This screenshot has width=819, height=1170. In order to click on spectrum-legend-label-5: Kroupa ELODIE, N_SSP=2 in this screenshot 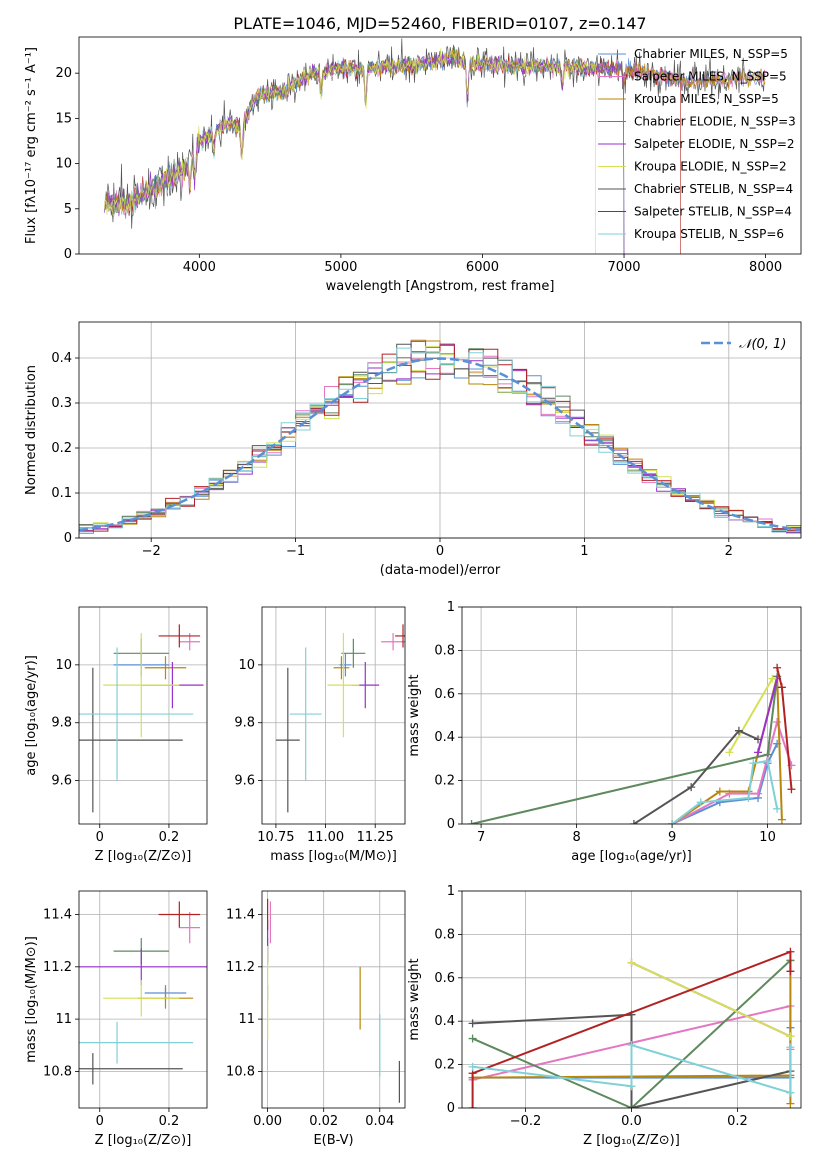, I will do `click(710, 167)`.